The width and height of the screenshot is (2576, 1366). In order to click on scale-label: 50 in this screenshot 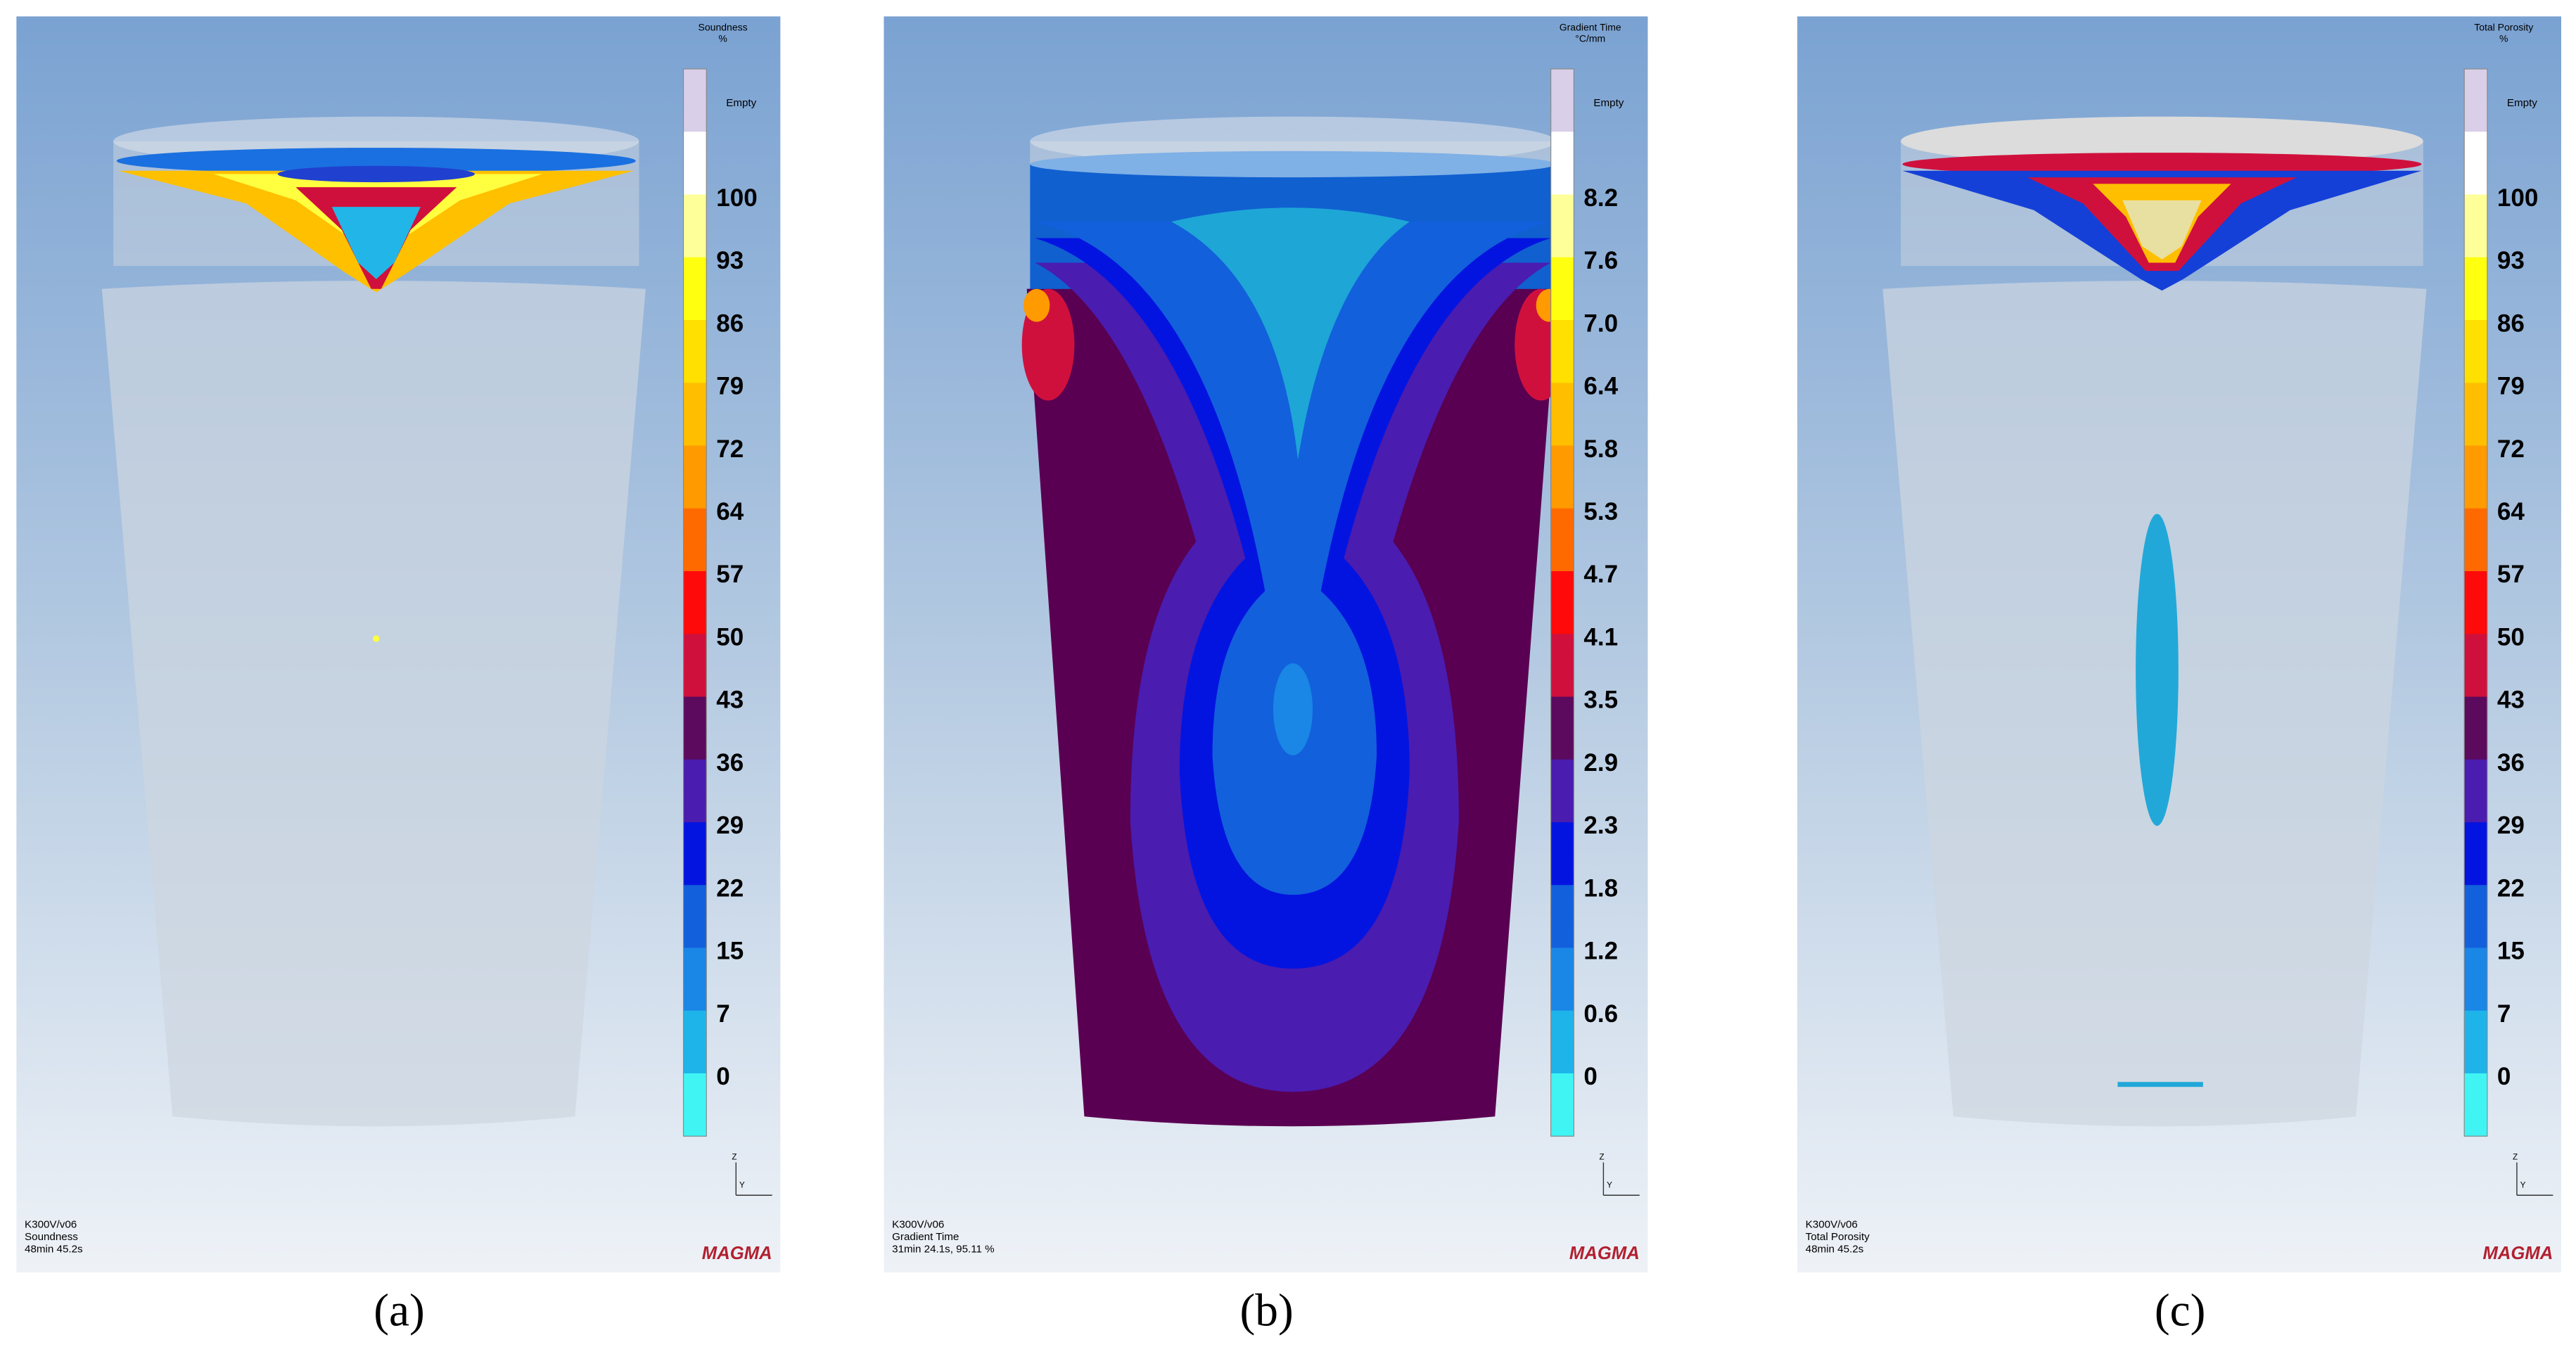, I will do `click(730, 637)`.